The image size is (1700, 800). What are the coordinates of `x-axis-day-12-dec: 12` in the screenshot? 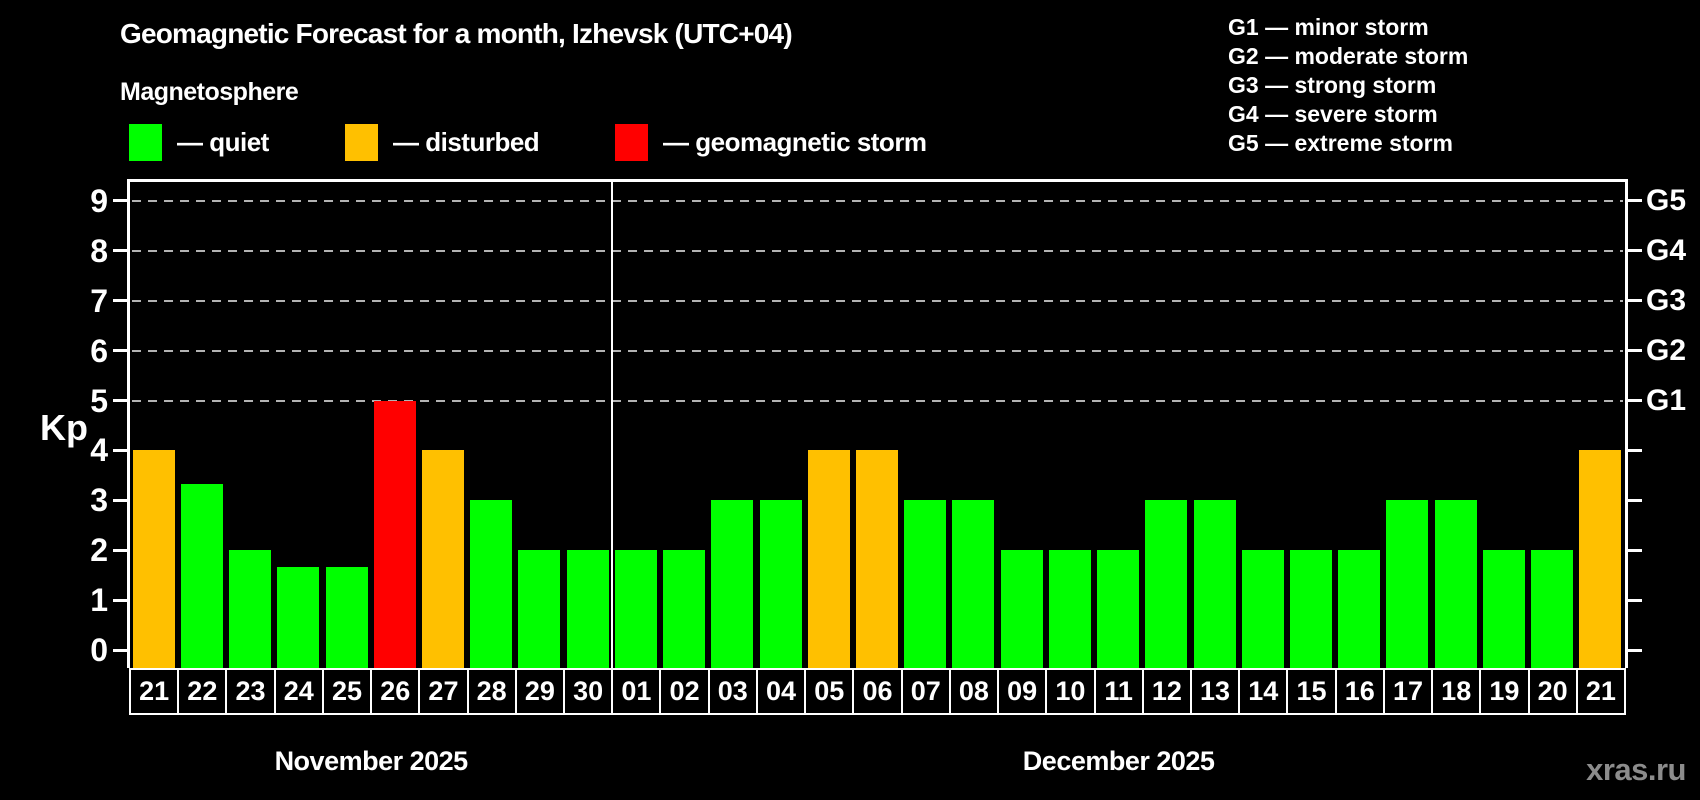 It's located at (1166, 691).